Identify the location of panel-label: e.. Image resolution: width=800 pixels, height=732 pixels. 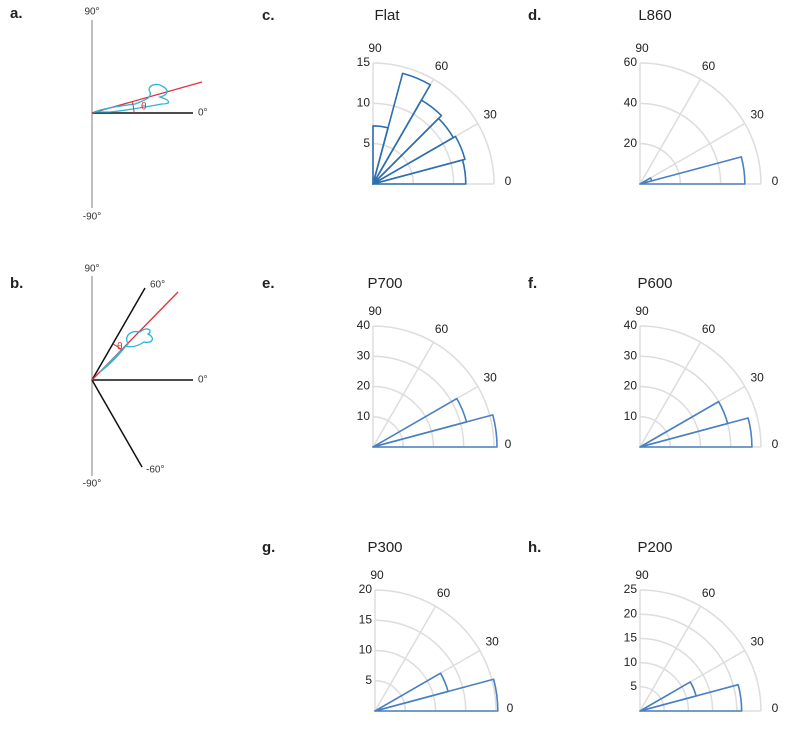
(268, 283).